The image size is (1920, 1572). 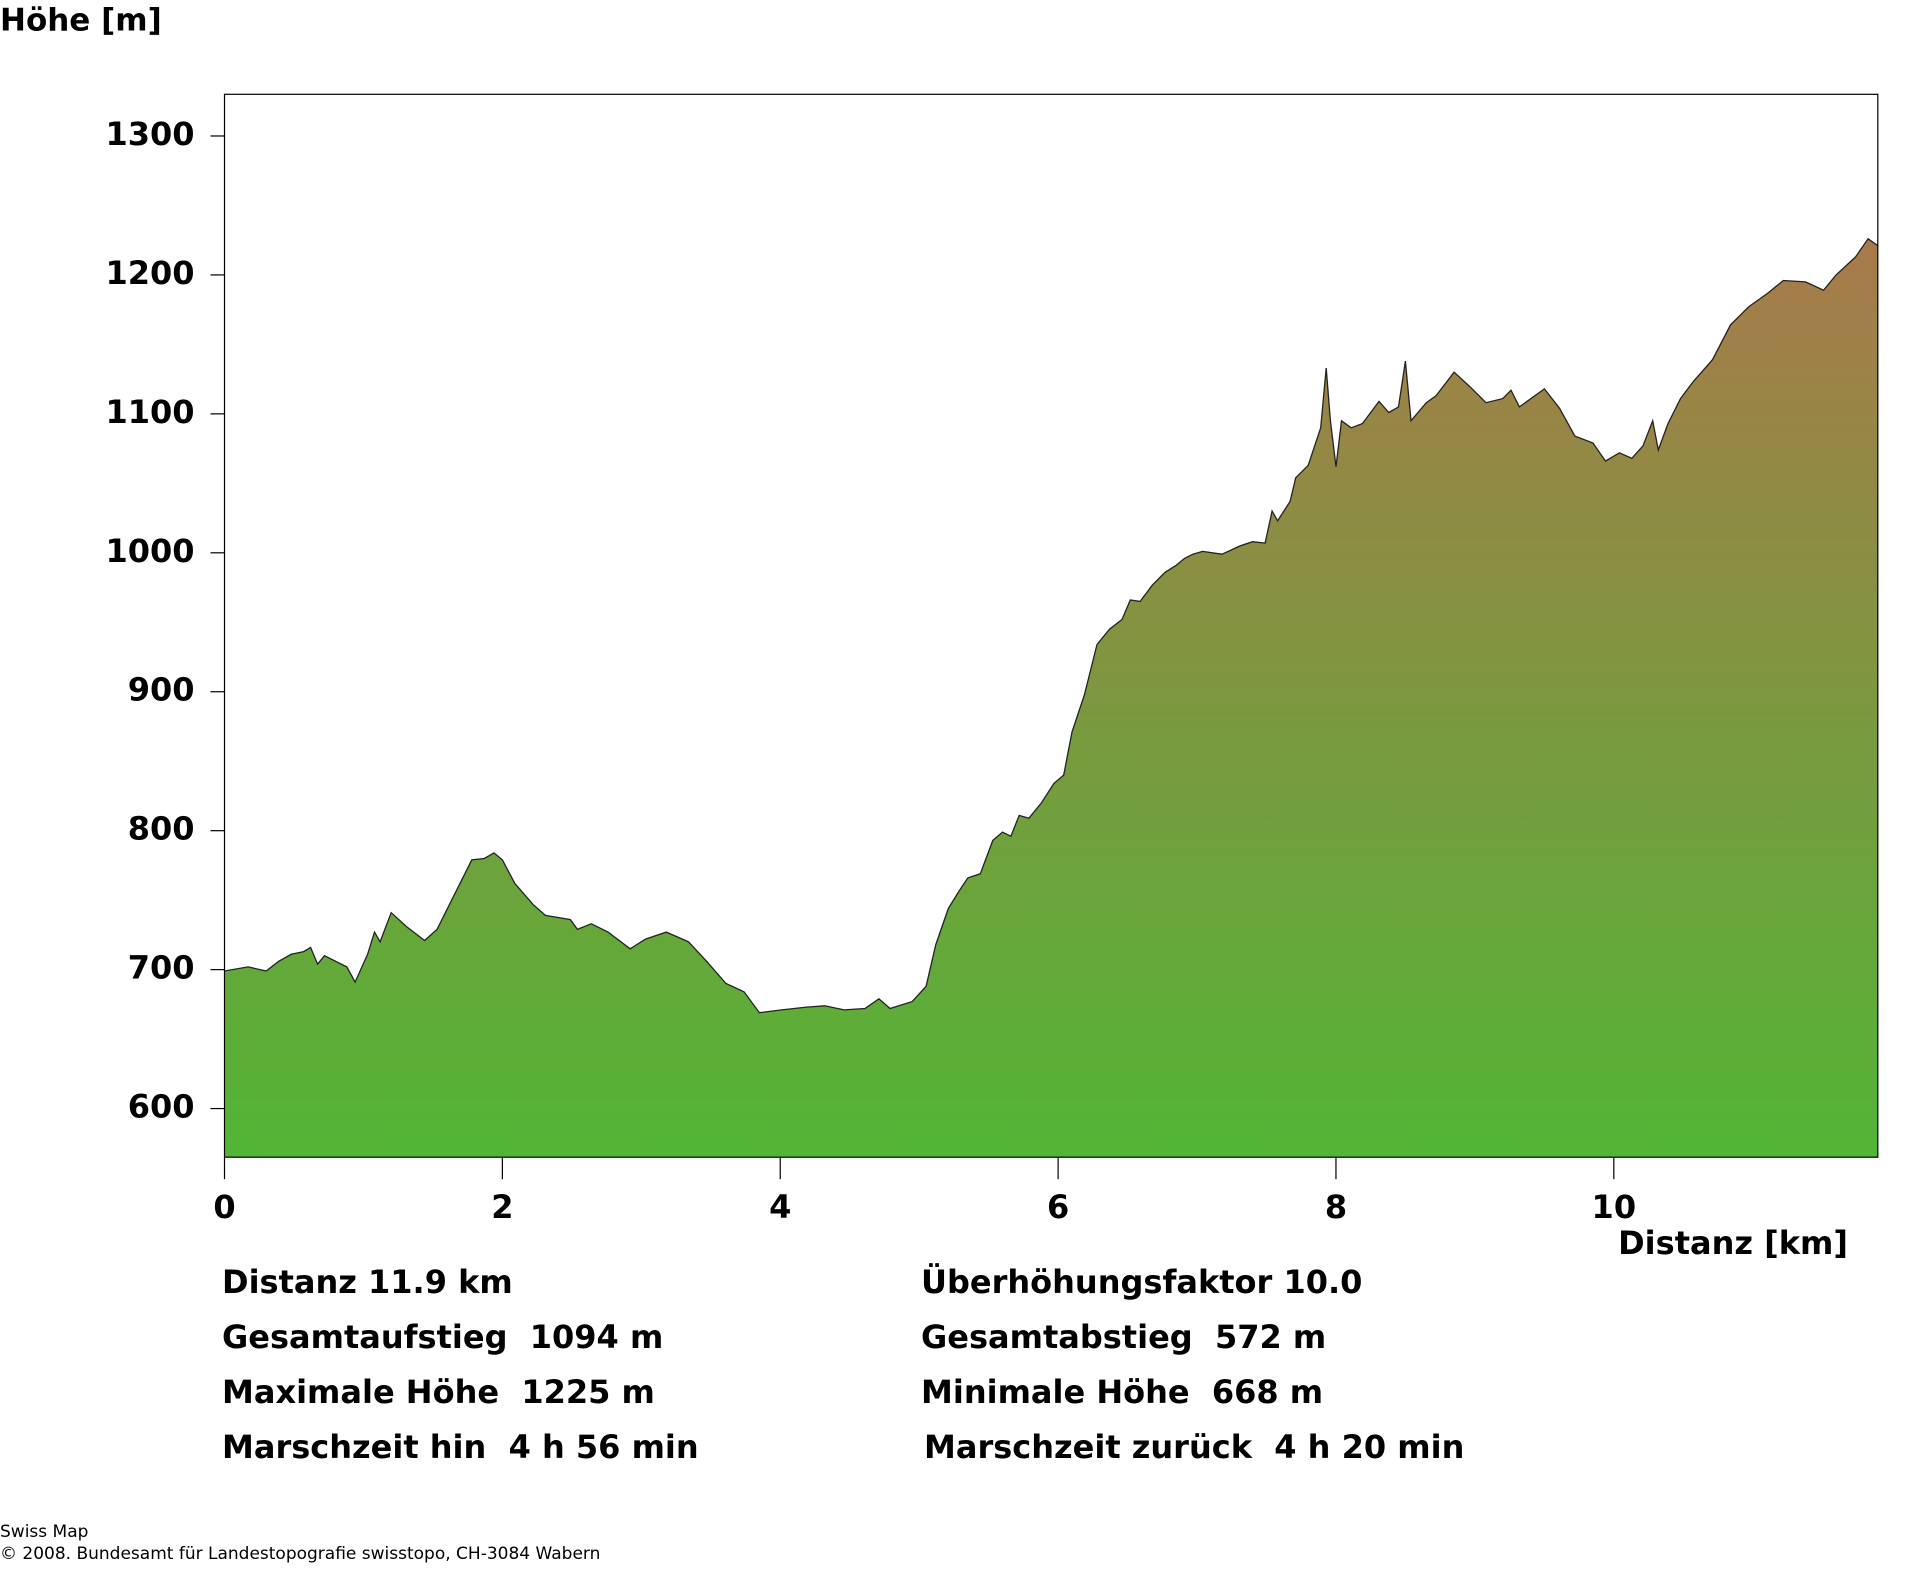 I want to click on stat-text: Distanz 11.9 km, so click(x=367, y=1282).